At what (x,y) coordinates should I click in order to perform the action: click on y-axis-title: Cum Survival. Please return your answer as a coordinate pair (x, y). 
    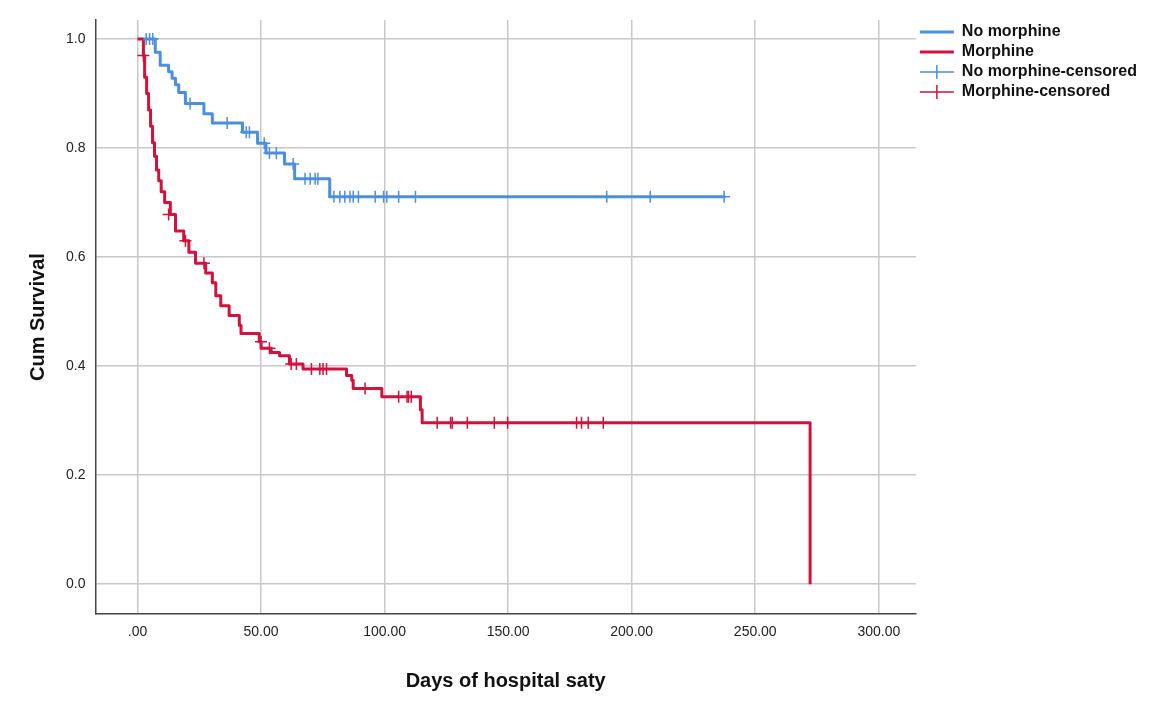
    Looking at the image, I should click on (36, 317).